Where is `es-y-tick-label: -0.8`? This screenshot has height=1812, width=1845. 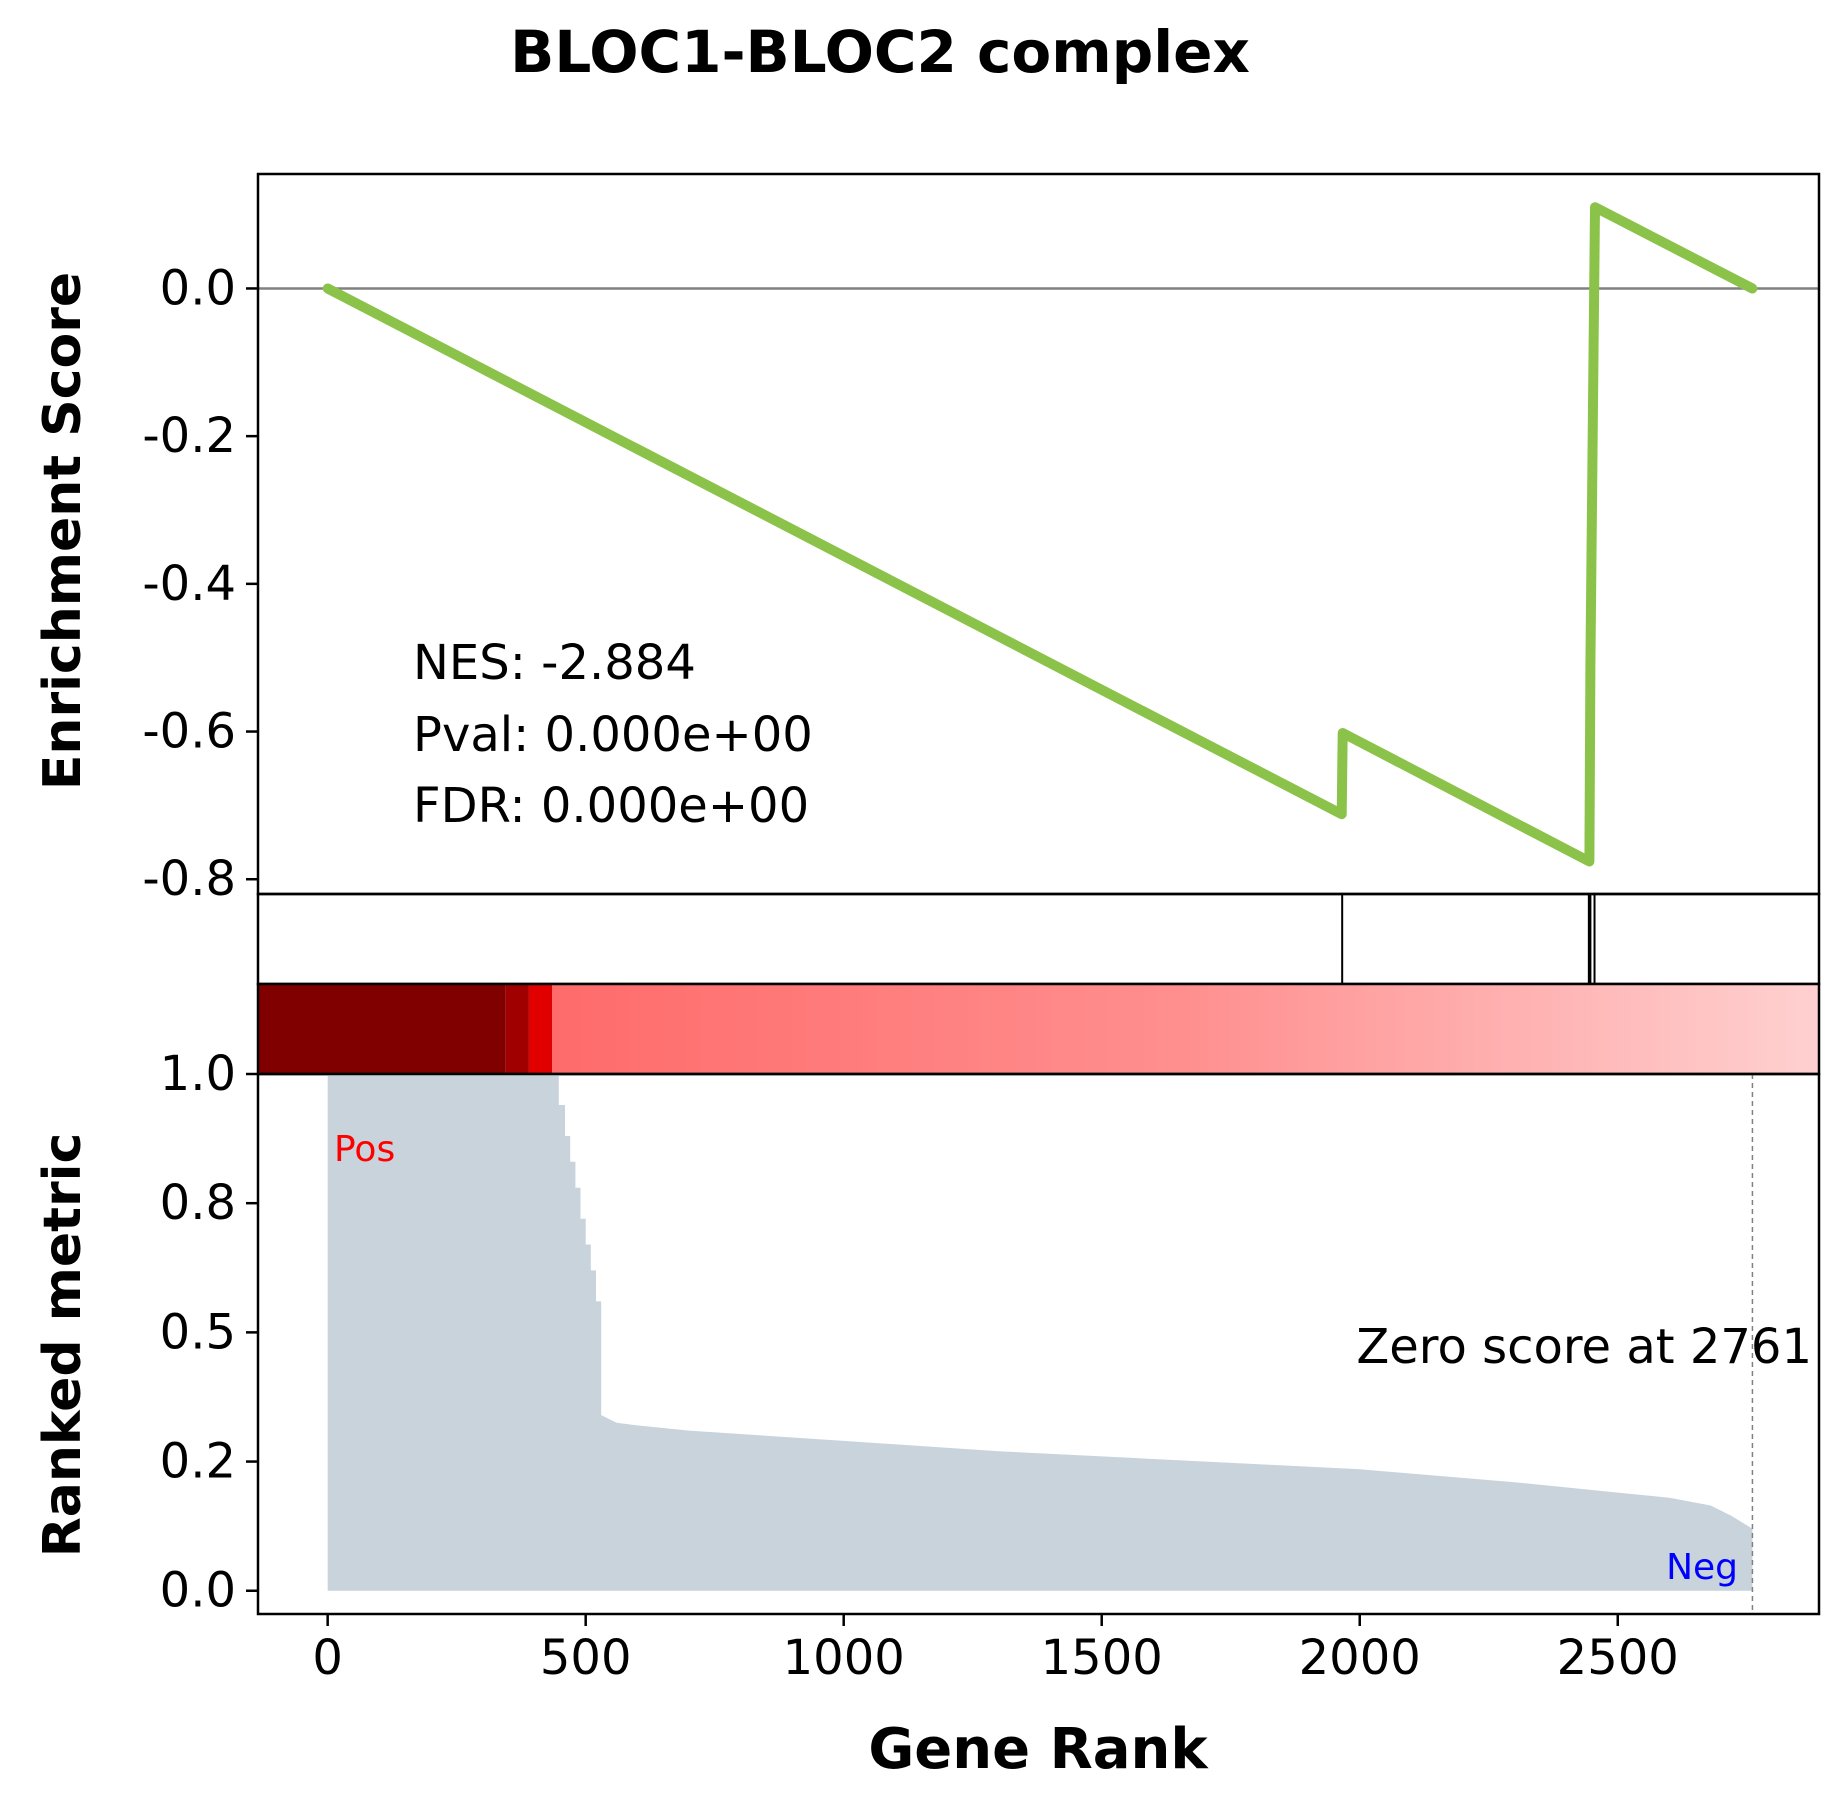 es-y-tick-label: -0.8 is located at coordinates (189, 879).